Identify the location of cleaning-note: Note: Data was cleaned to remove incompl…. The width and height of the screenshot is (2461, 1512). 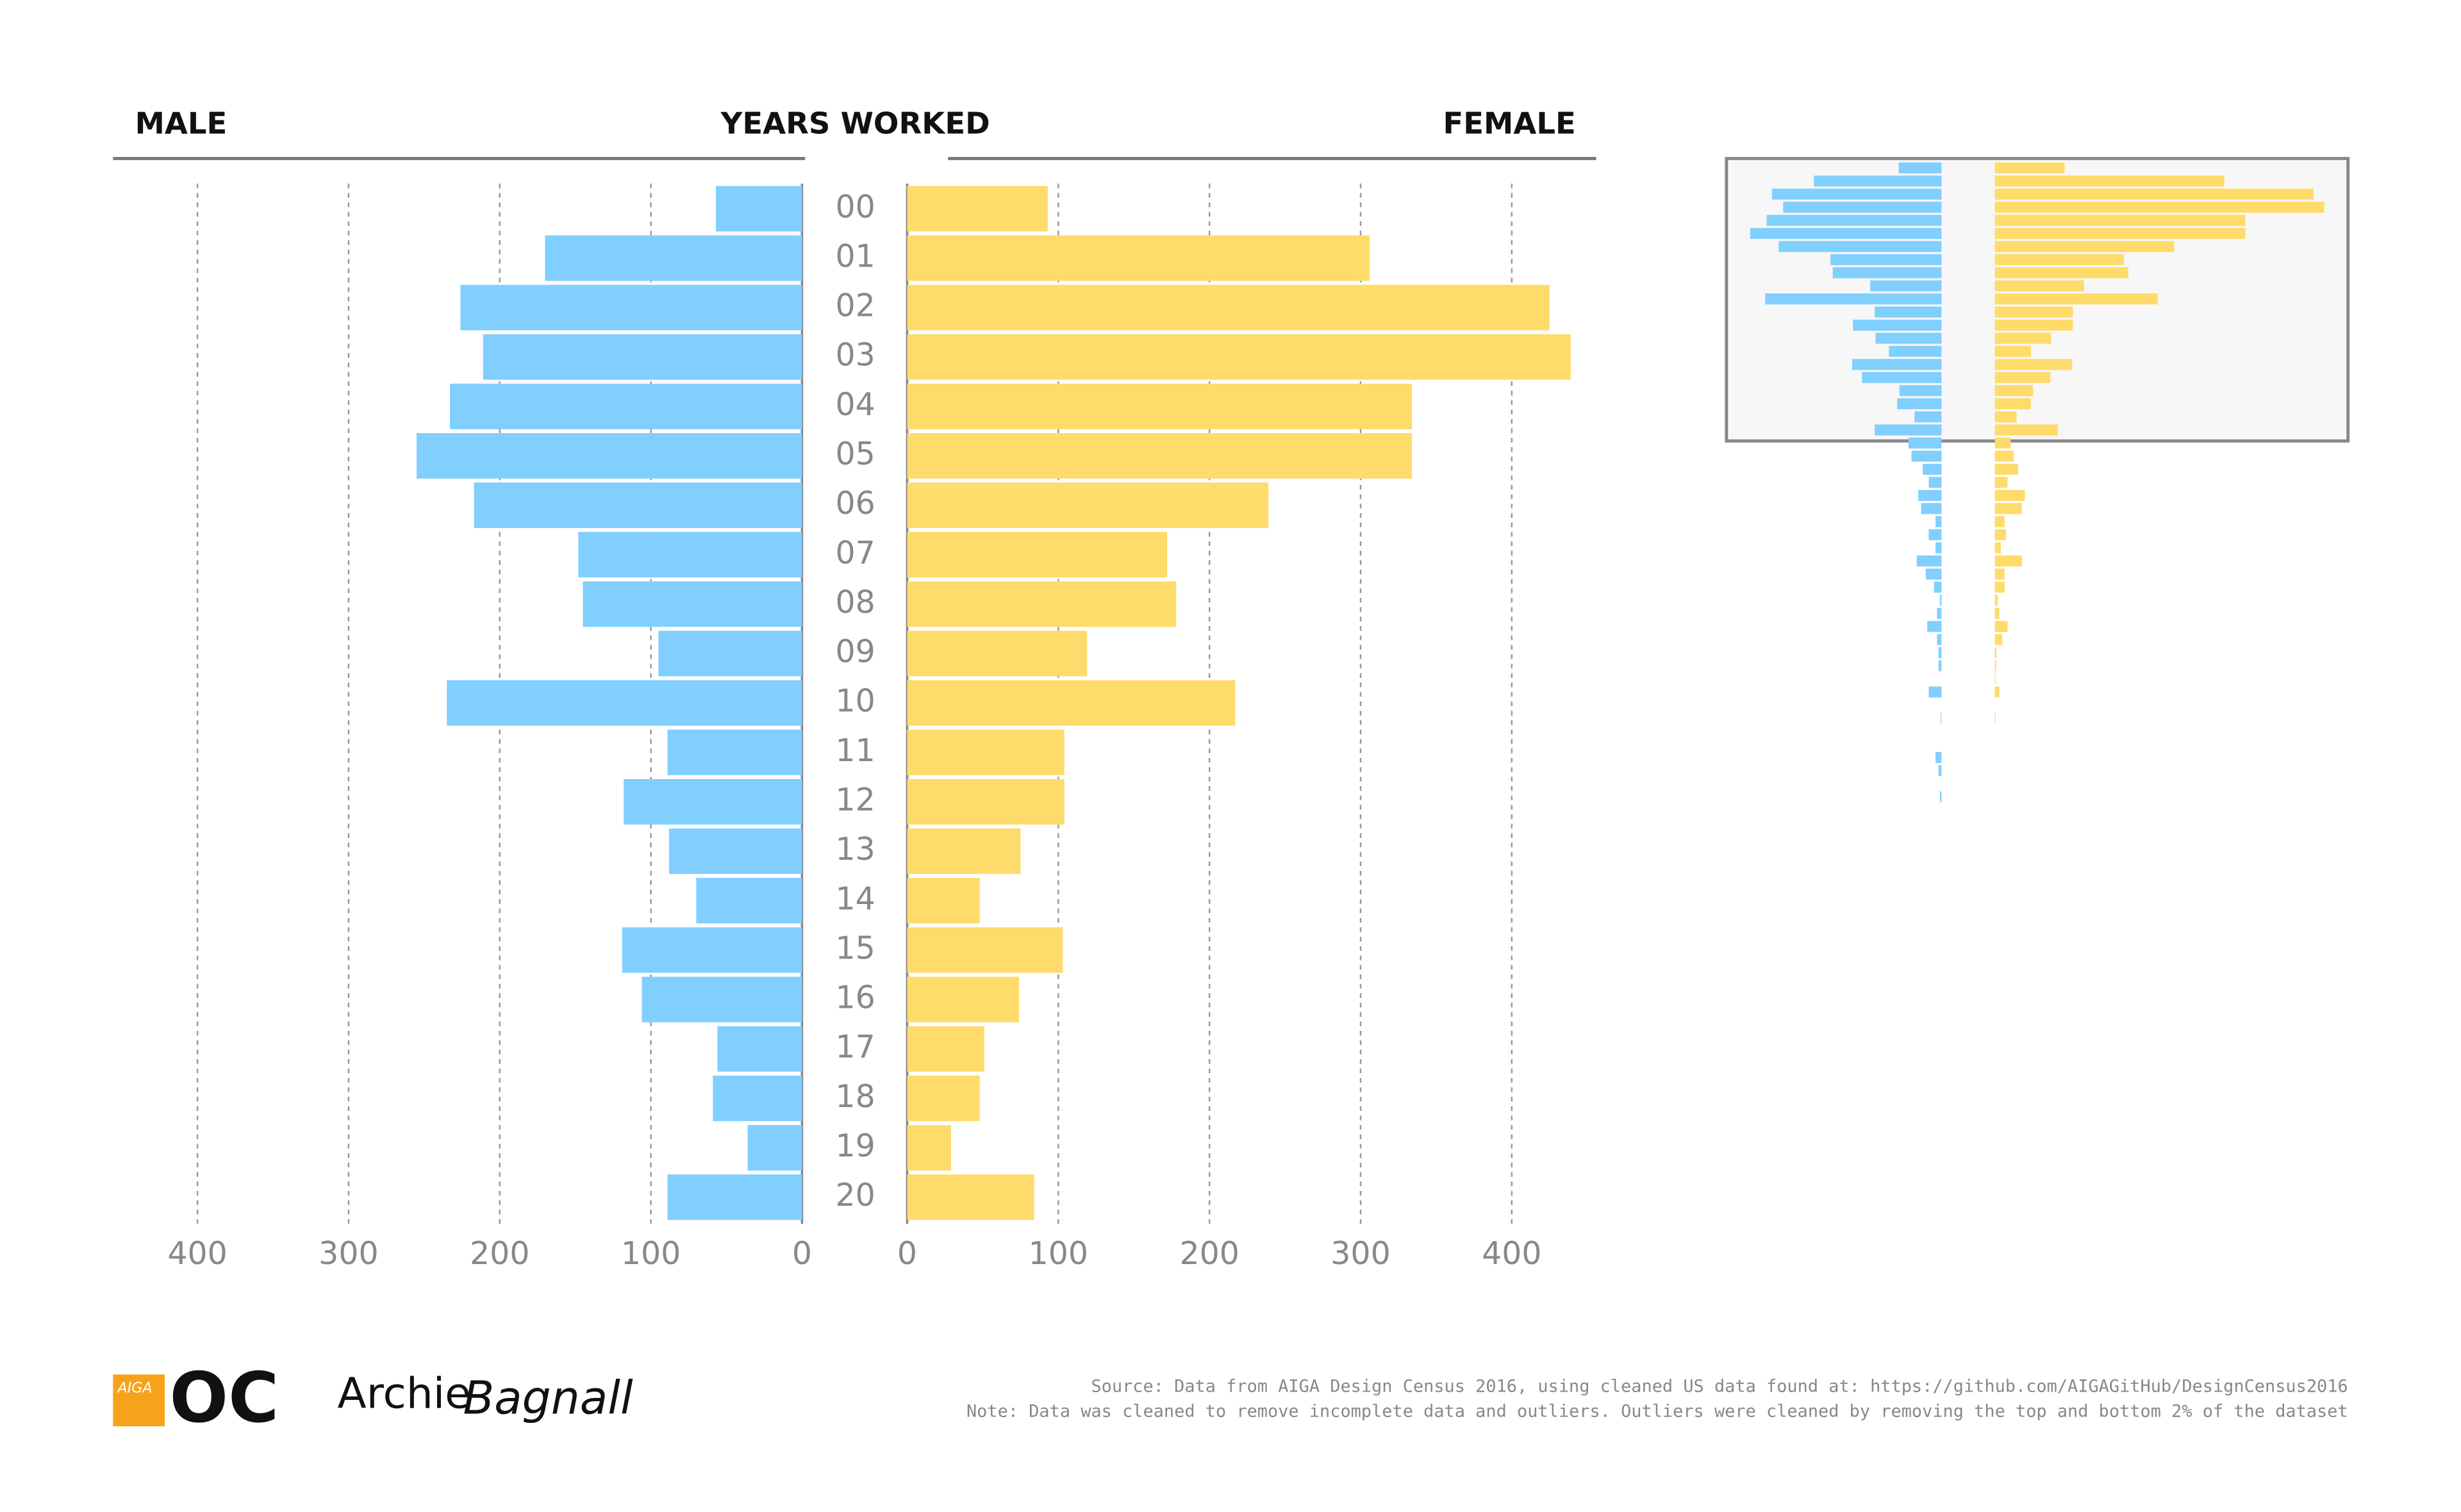
(1657, 1412).